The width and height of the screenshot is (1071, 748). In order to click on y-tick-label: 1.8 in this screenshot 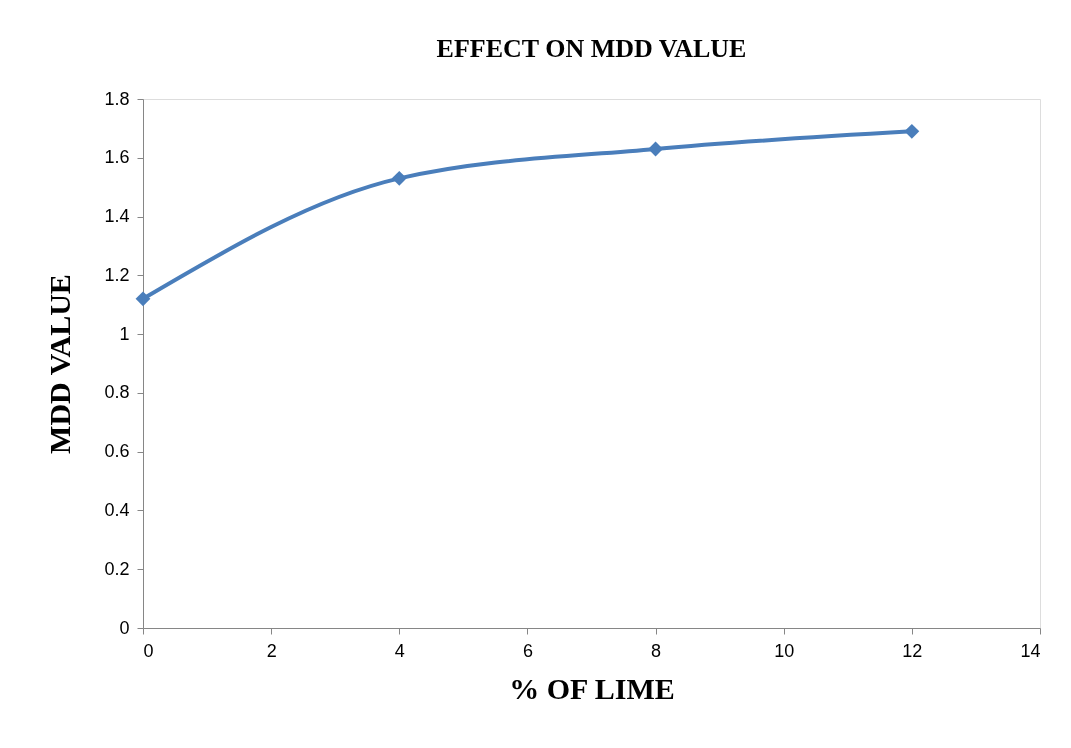, I will do `click(117, 98)`.